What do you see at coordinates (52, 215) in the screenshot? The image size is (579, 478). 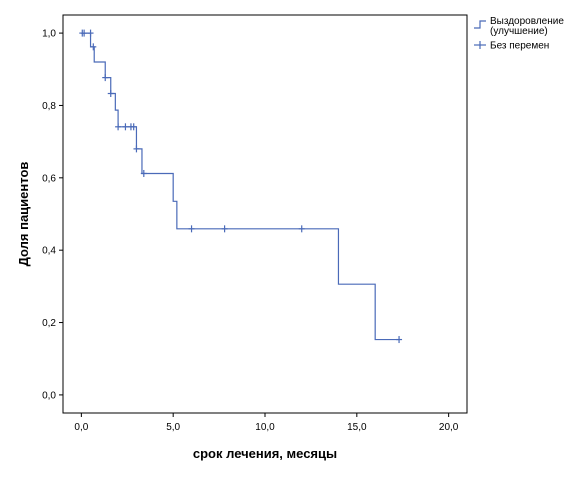 I see `y-axis-ticks: 0,0 0,2 0,4 0,6 0,8 1,0` at bounding box center [52, 215].